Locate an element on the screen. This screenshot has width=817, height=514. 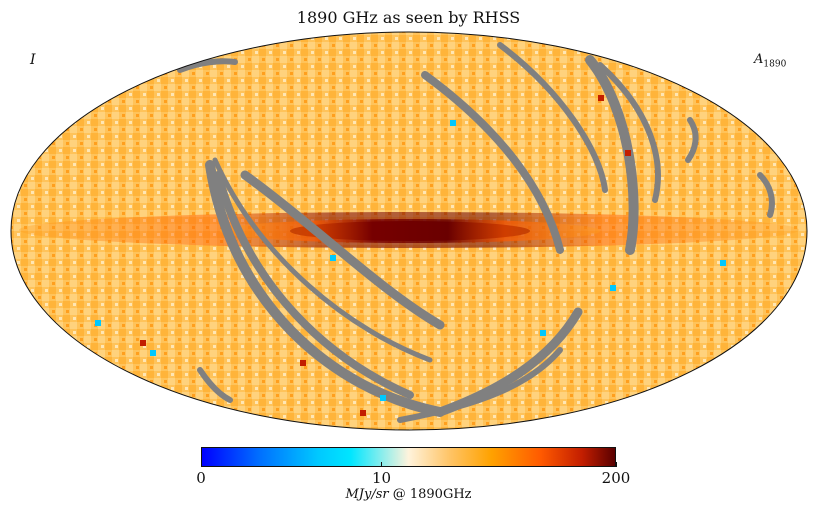
unit-rest: @ 1890GHz is located at coordinates (430, 494).